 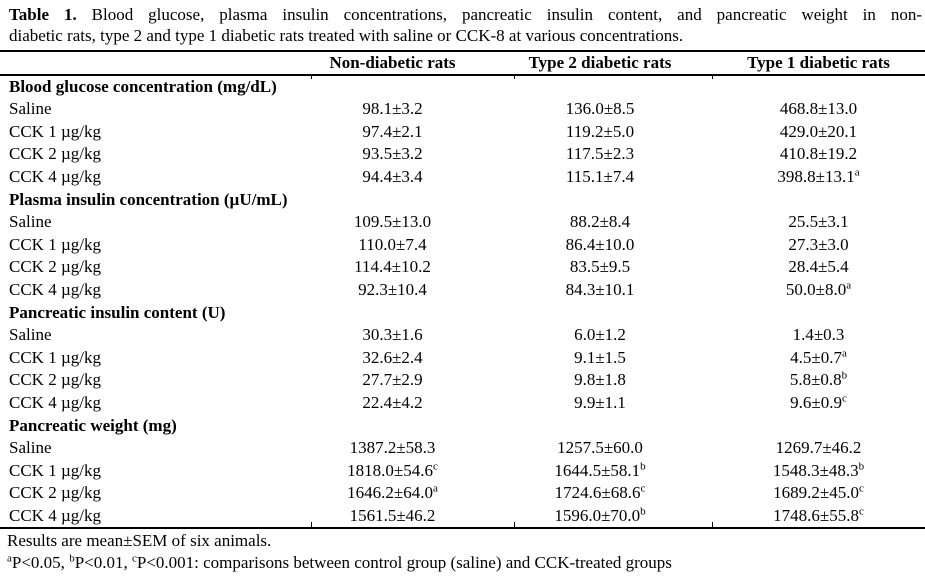 I want to click on value-cell: 109.5±13.0, so click(x=392, y=222).